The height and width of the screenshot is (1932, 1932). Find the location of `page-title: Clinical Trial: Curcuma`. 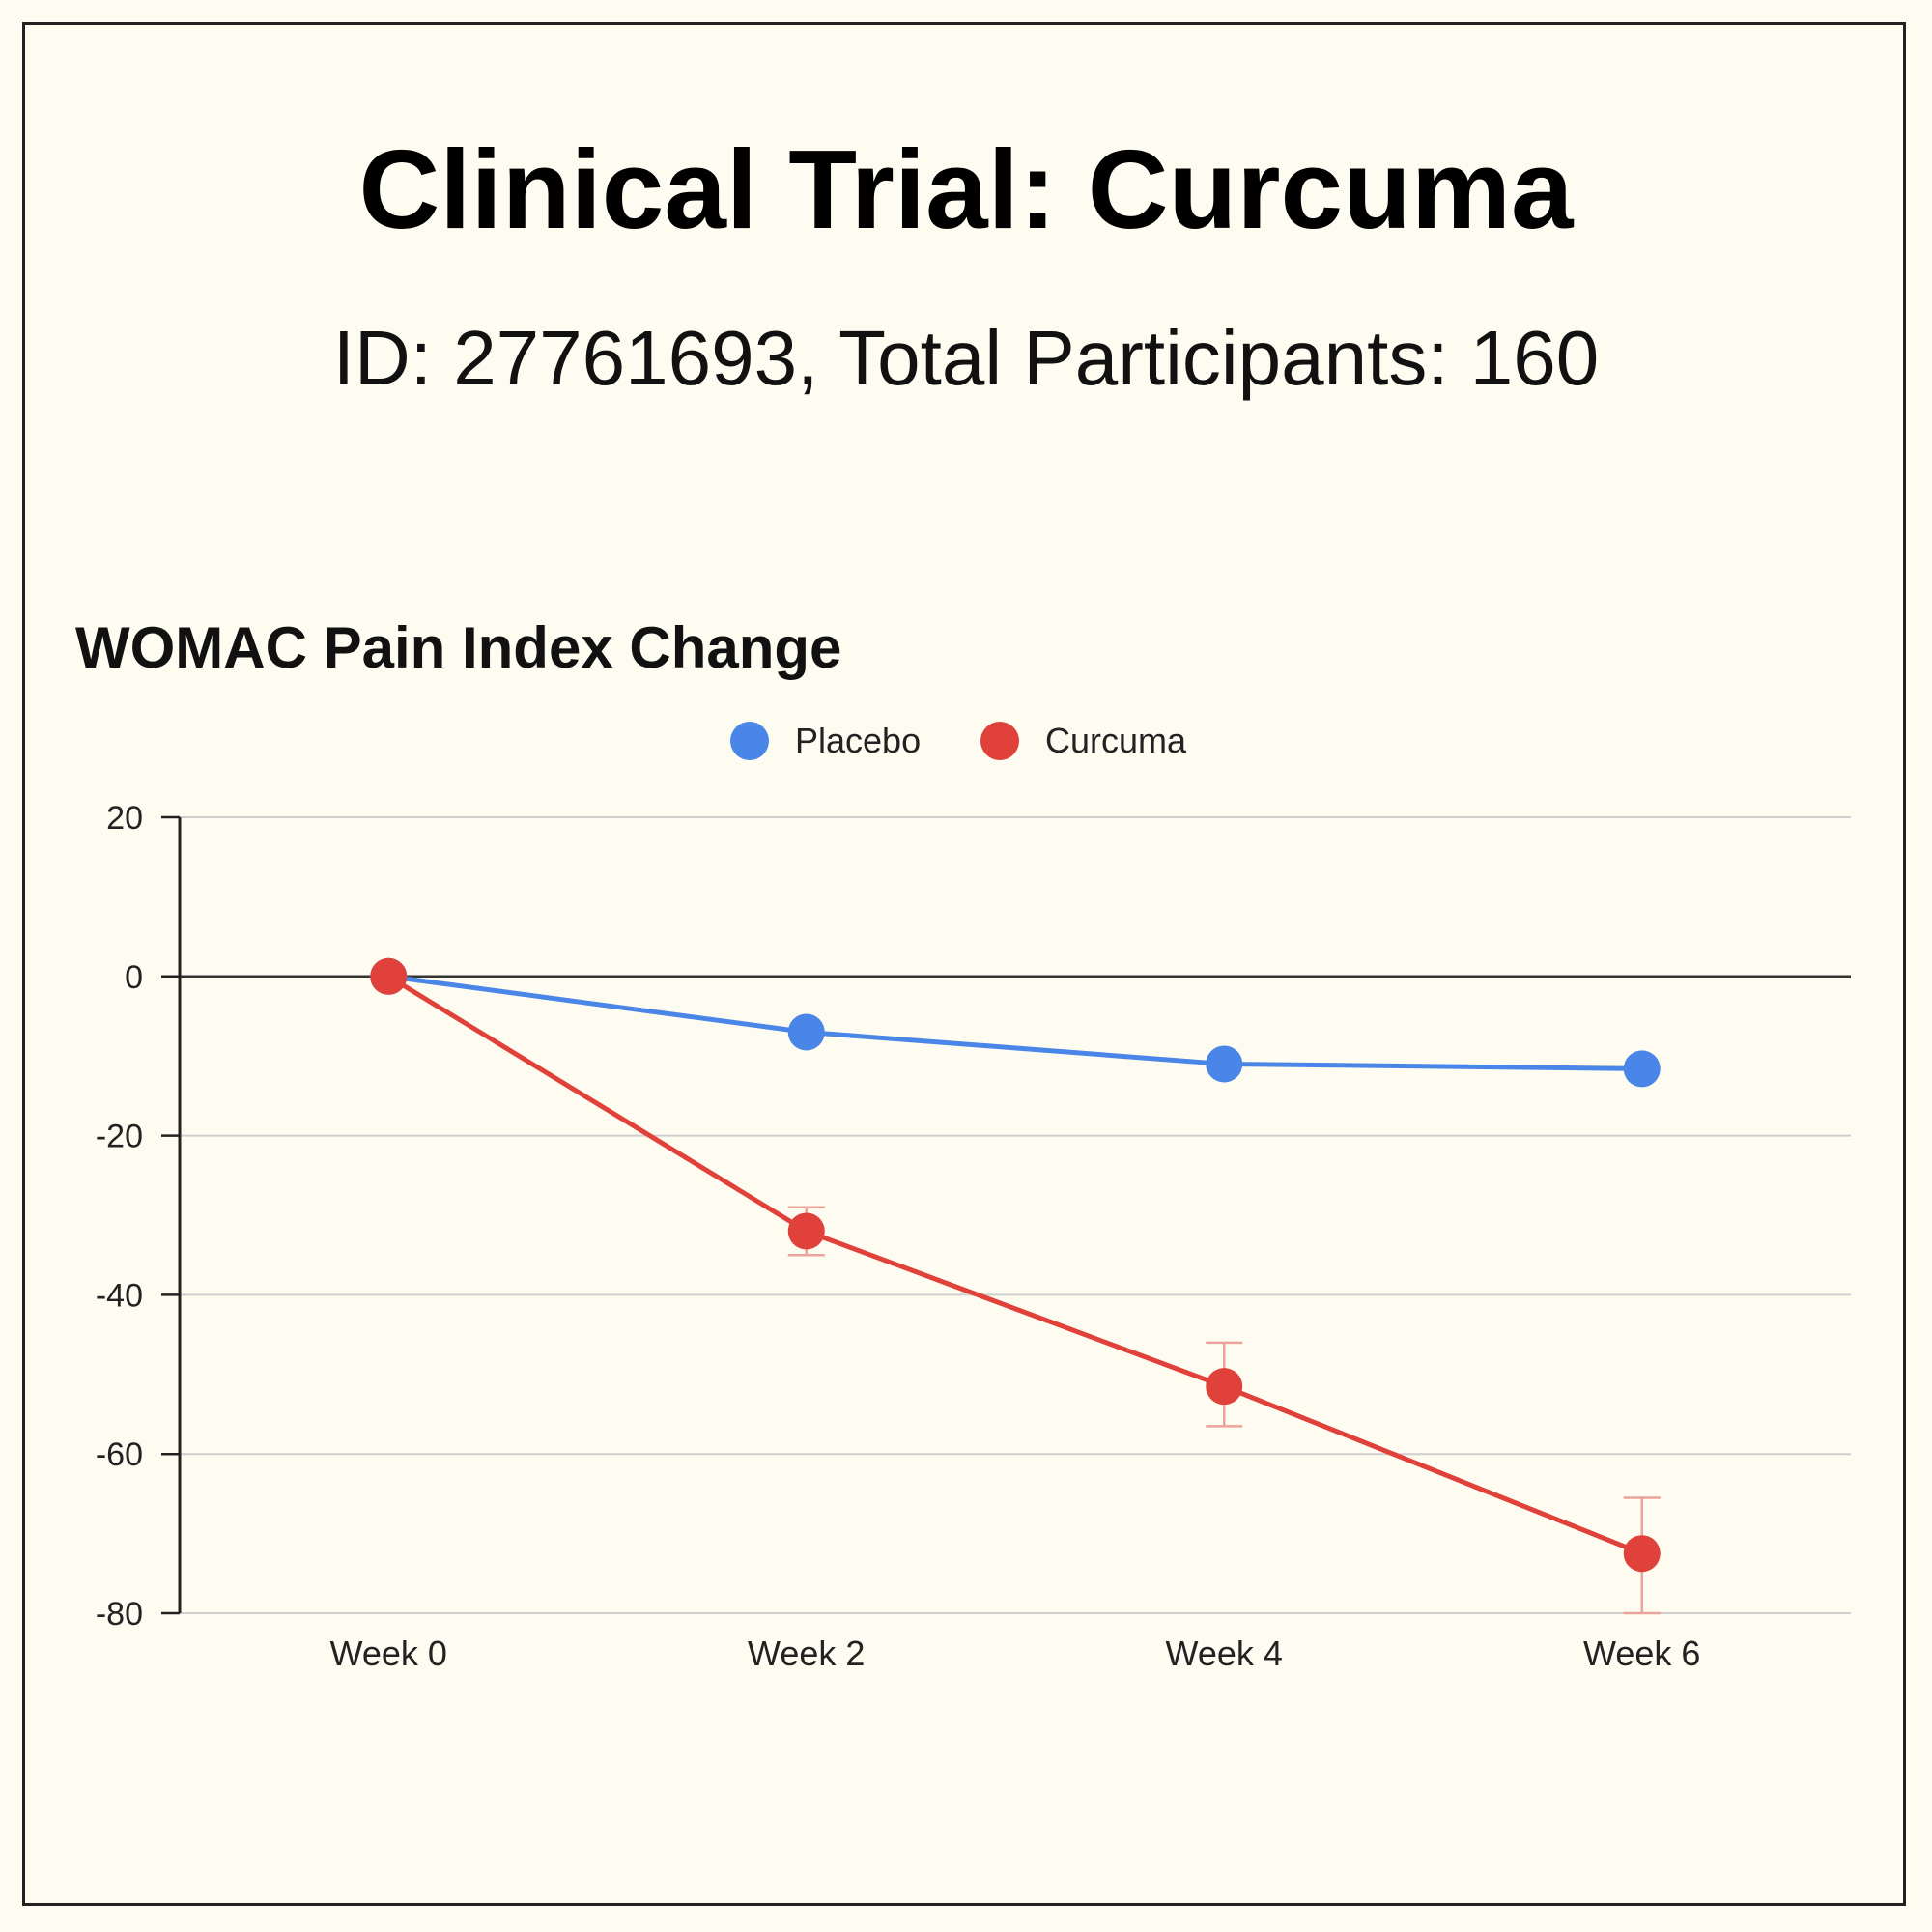

page-title: Clinical Trial: Curcuma is located at coordinates (966, 189).